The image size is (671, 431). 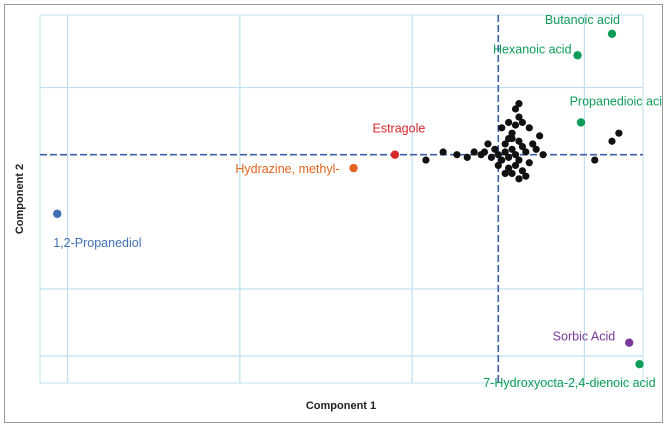 I want to click on label-butanoic-acid: Butanoic acid, so click(x=582, y=20).